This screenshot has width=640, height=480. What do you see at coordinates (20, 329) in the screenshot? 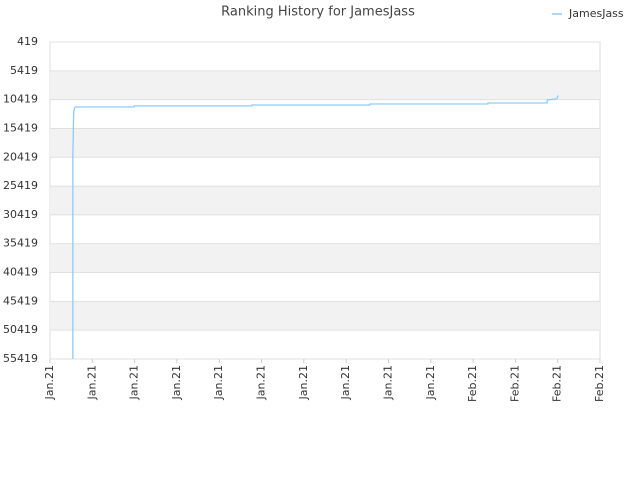
I see `y-tick-label: 50419` at bounding box center [20, 329].